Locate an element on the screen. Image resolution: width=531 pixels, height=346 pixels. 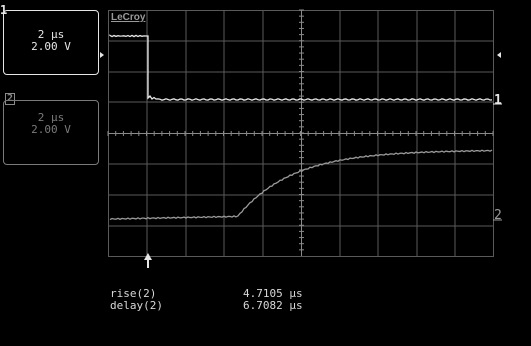
channel2-volts: 2.00 V is located at coordinates (51, 129).